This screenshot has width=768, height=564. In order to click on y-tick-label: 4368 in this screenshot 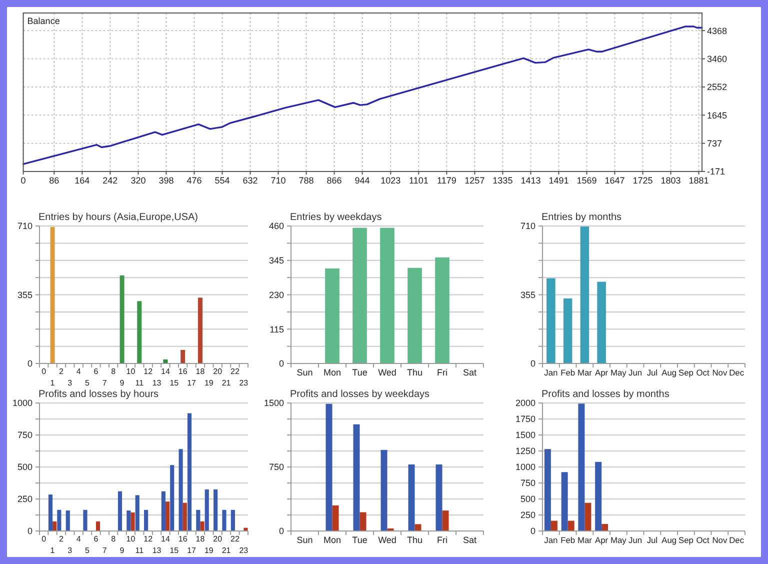, I will do `click(717, 31)`.